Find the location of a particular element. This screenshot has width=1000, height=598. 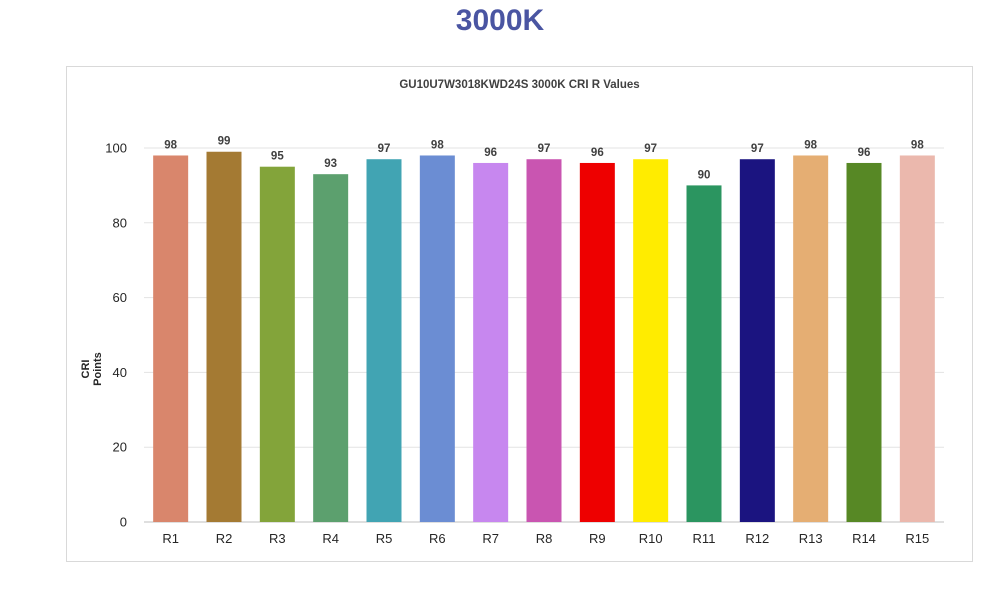

x-tick-label: R2 is located at coordinates (224, 538).